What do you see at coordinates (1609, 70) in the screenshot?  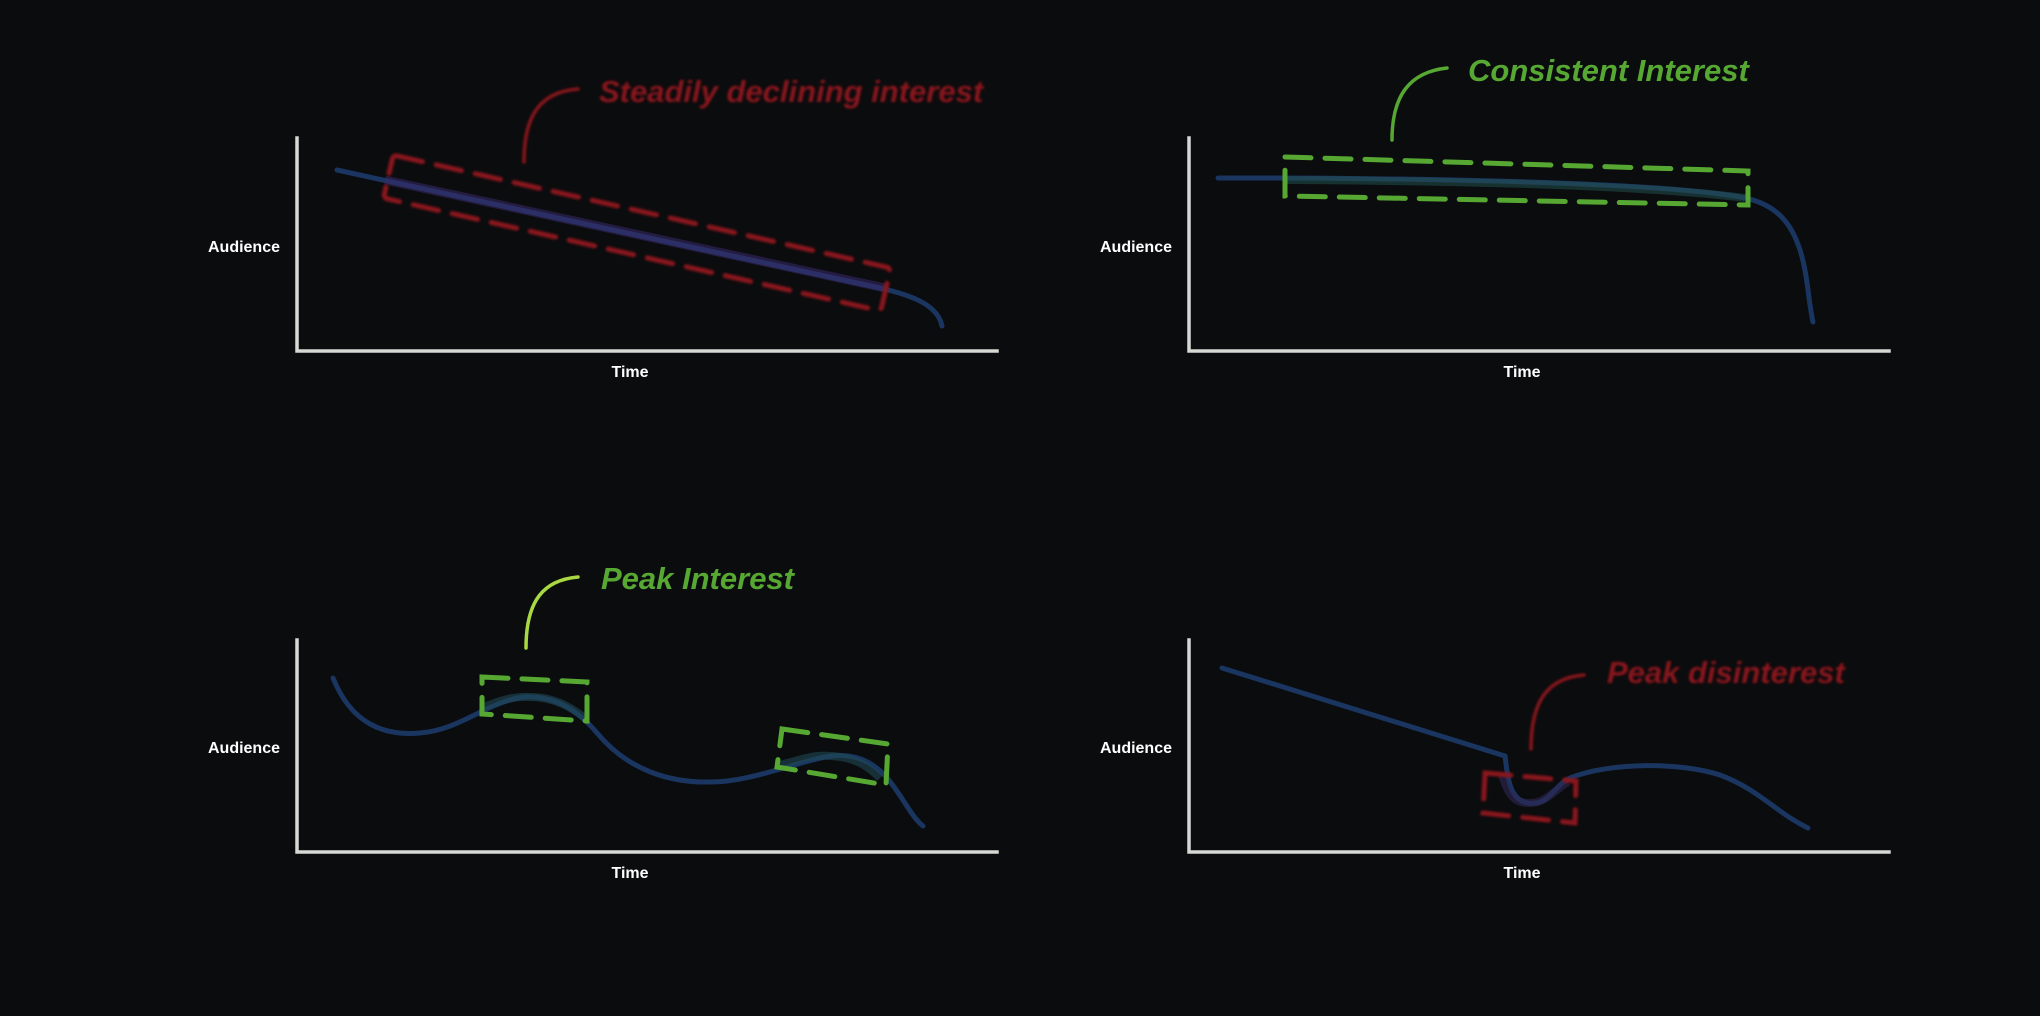 I see `callout-text: Consistent Interest` at bounding box center [1609, 70].